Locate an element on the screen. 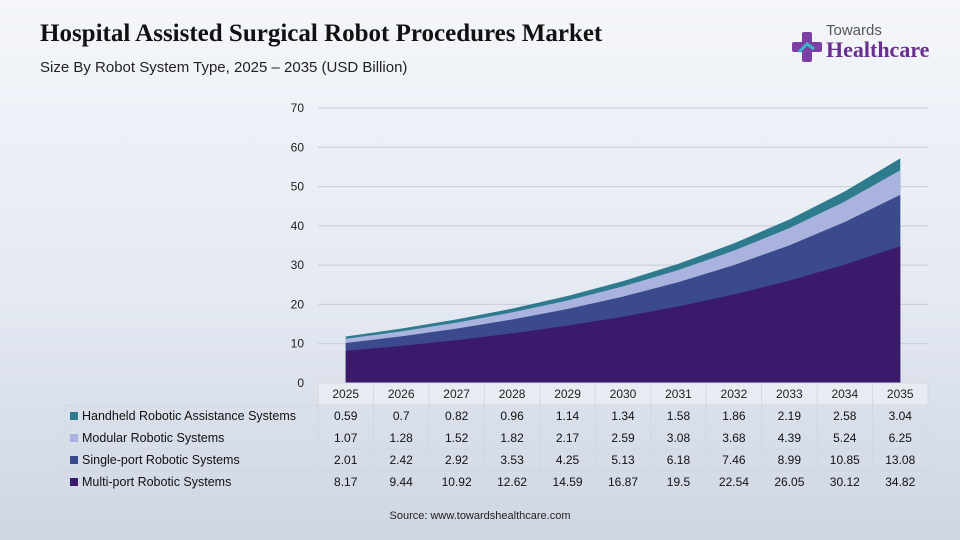 The height and width of the screenshot is (540, 960). data-label: 7.46 is located at coordinates (734, 460).